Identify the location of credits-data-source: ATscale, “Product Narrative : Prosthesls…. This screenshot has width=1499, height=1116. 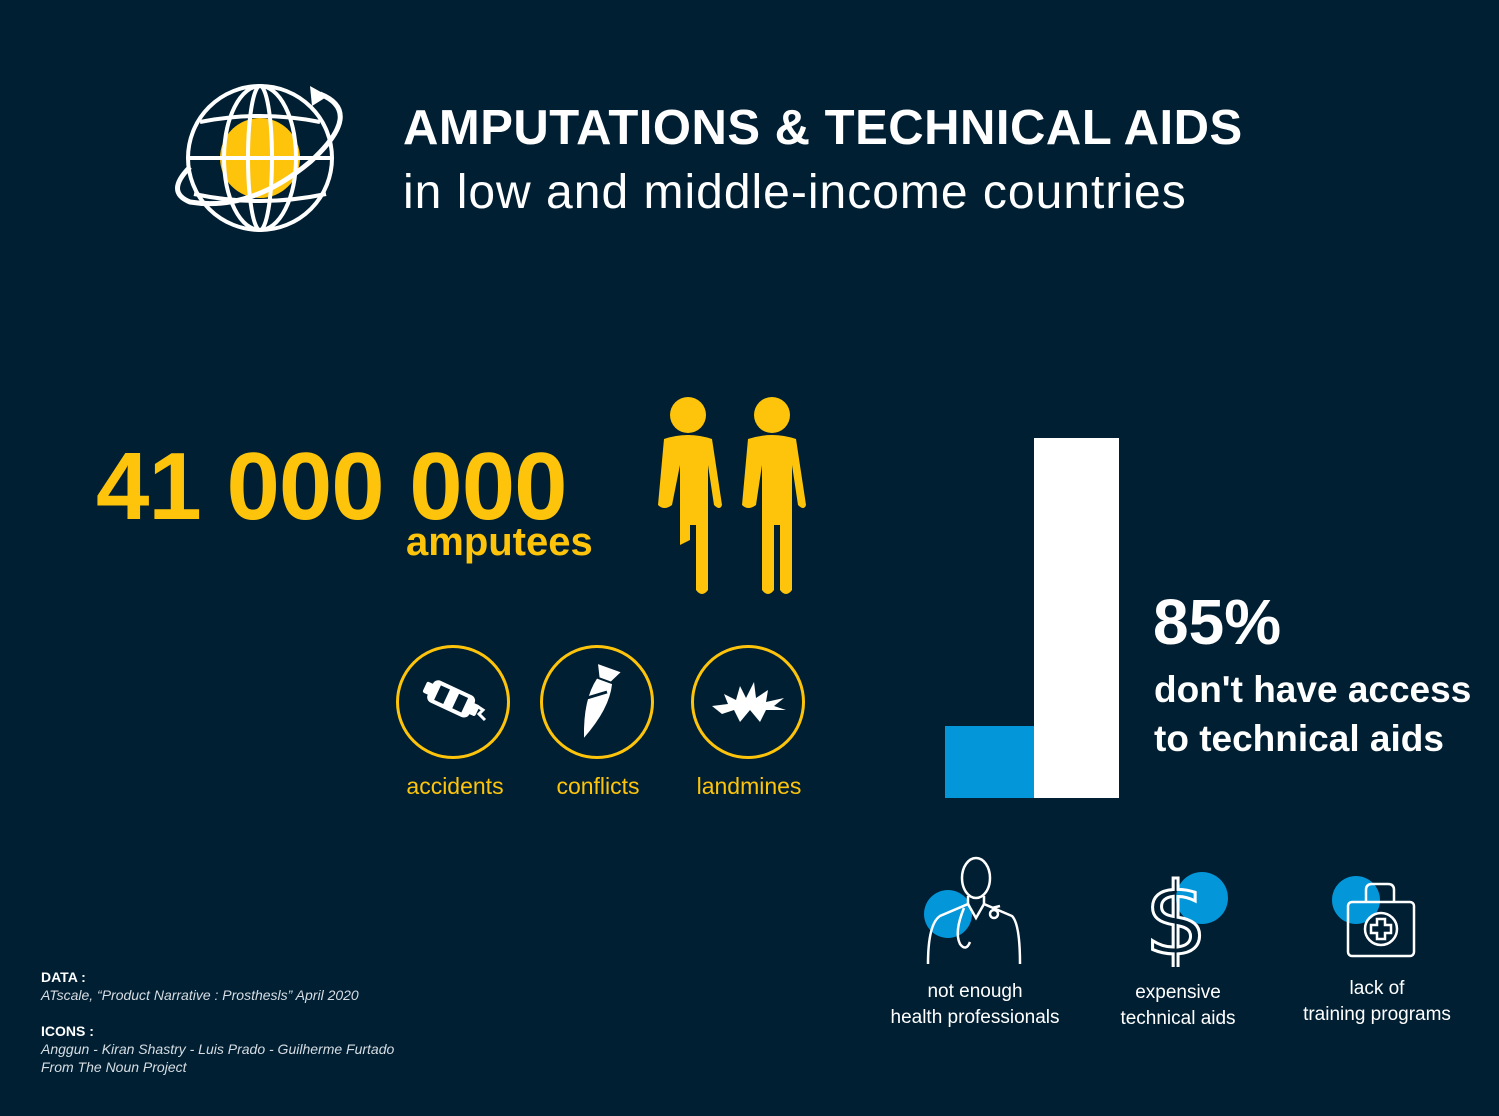
(200, 995).